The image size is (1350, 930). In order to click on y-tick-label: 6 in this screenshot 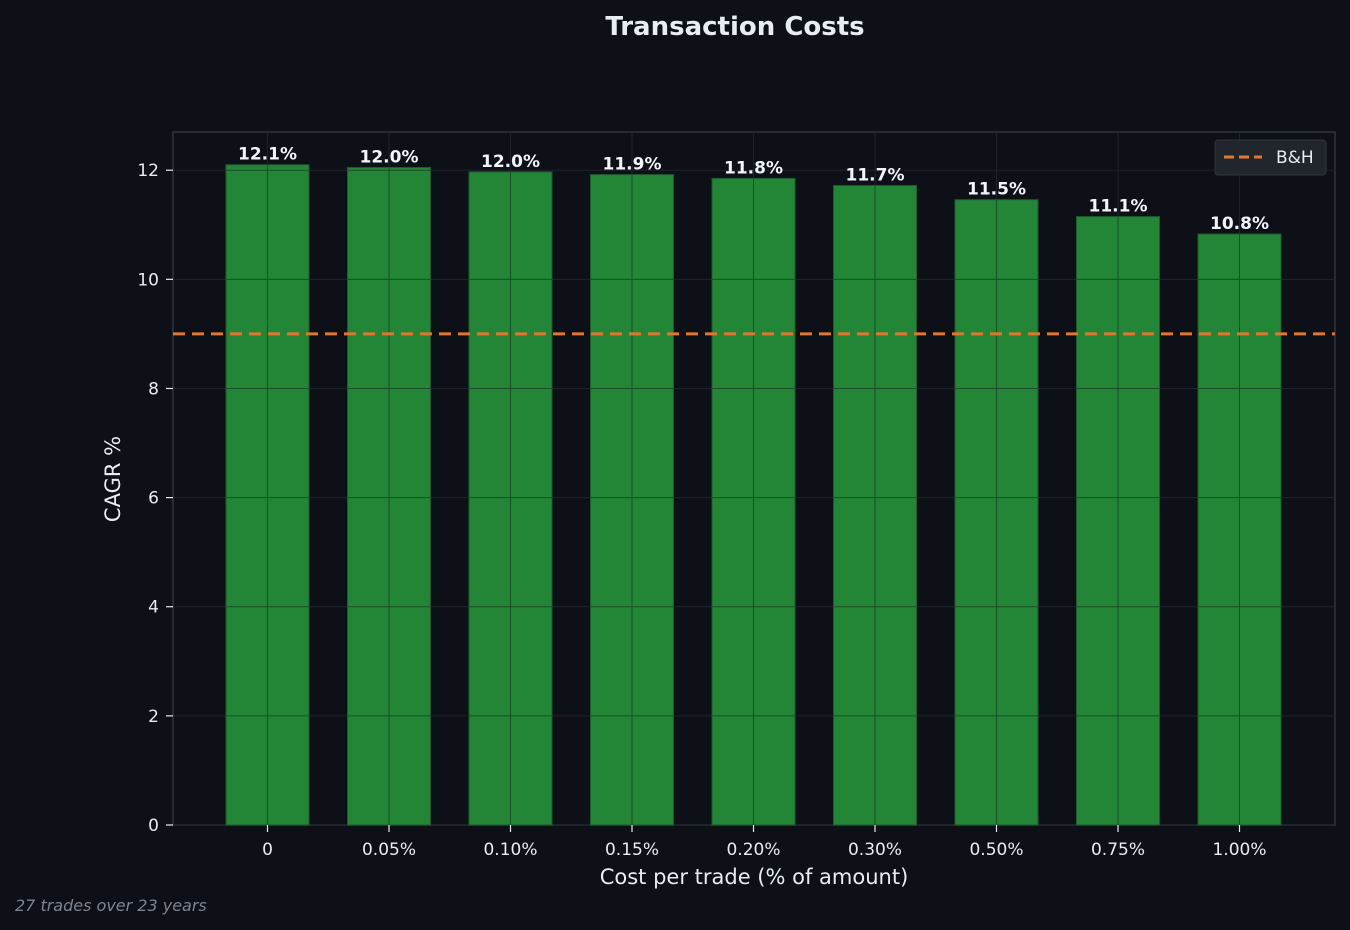, I will do `click(153, 499)`.